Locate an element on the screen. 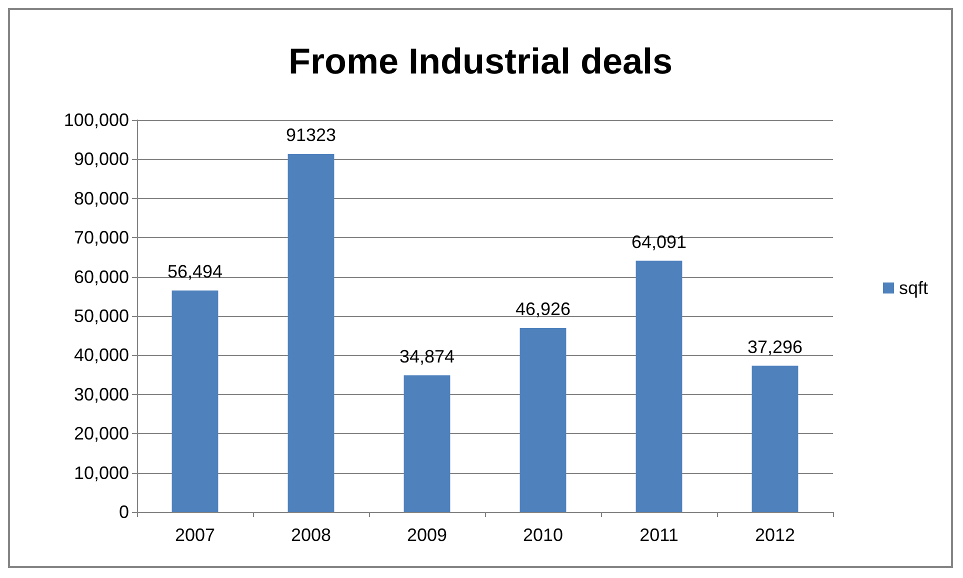 Image resolution: width=963 pixels, height=578 pixels. x-tick-label: 2011 is located at coordinates (659, 535).